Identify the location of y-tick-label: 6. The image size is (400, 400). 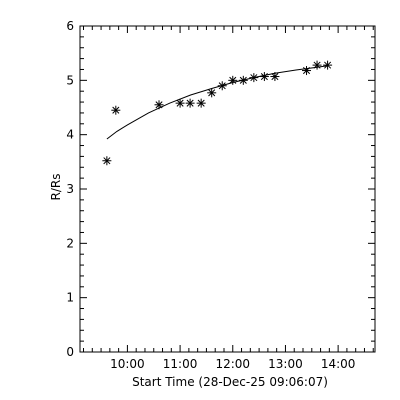
(70, 26).